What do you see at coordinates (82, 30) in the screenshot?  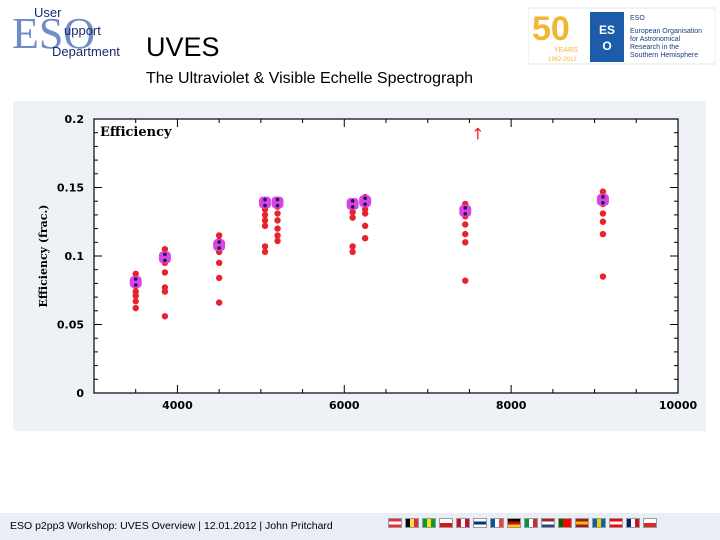 I see `logo-line-upport: upport` at bounding box center [82, 30].